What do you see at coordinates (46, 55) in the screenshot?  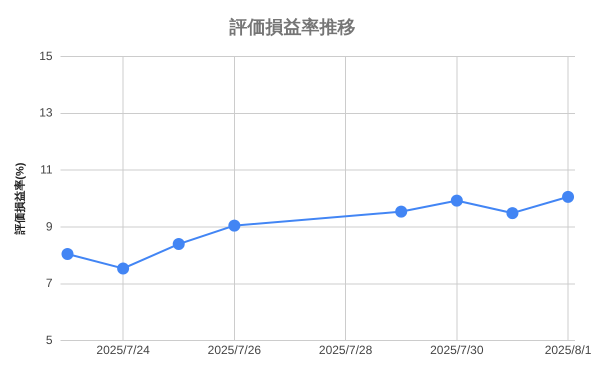 I see `y-tick-label: 15` at bounding box center [46, 55].